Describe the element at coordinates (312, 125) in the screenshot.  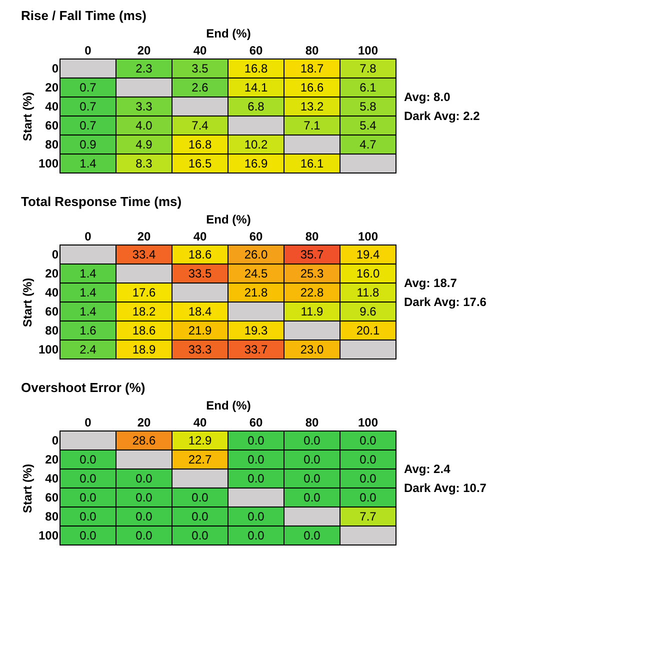
I see `data-label: 7.1` at that location.